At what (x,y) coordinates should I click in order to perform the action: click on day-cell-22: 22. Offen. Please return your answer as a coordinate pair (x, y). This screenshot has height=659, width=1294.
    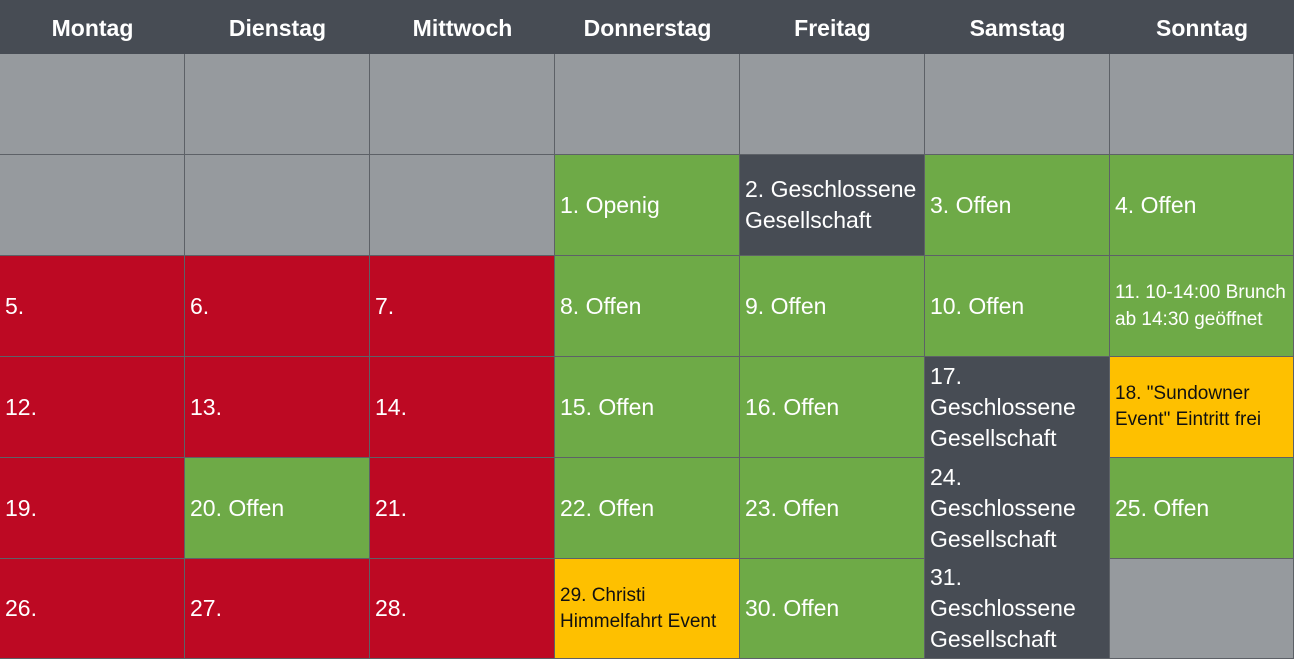
    Looking at the image, I should click on (647, 508).